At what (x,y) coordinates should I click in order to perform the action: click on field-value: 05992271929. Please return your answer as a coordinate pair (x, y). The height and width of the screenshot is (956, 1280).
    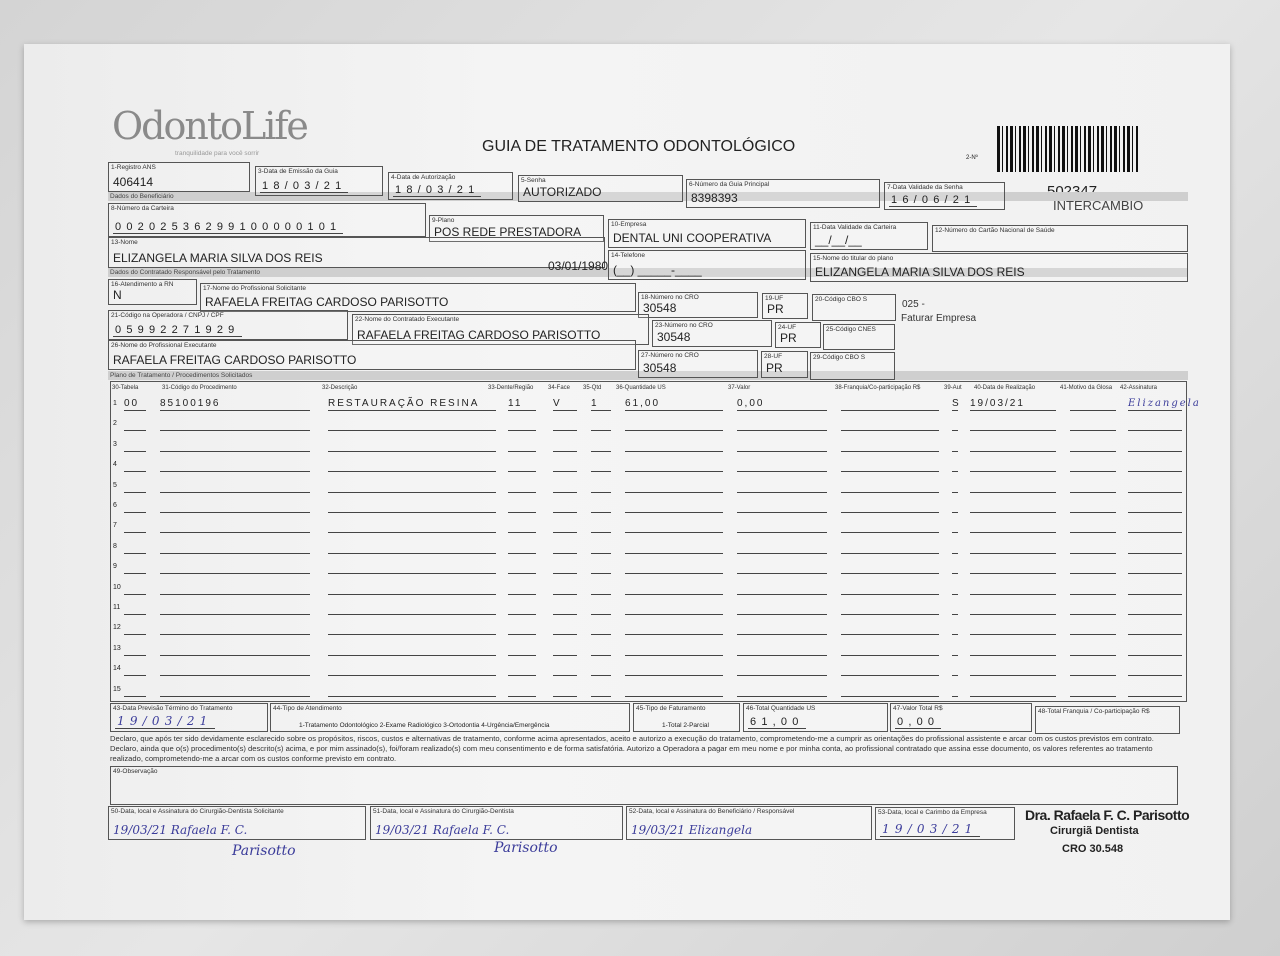
    Looking at the image, I should click on (177, 330).